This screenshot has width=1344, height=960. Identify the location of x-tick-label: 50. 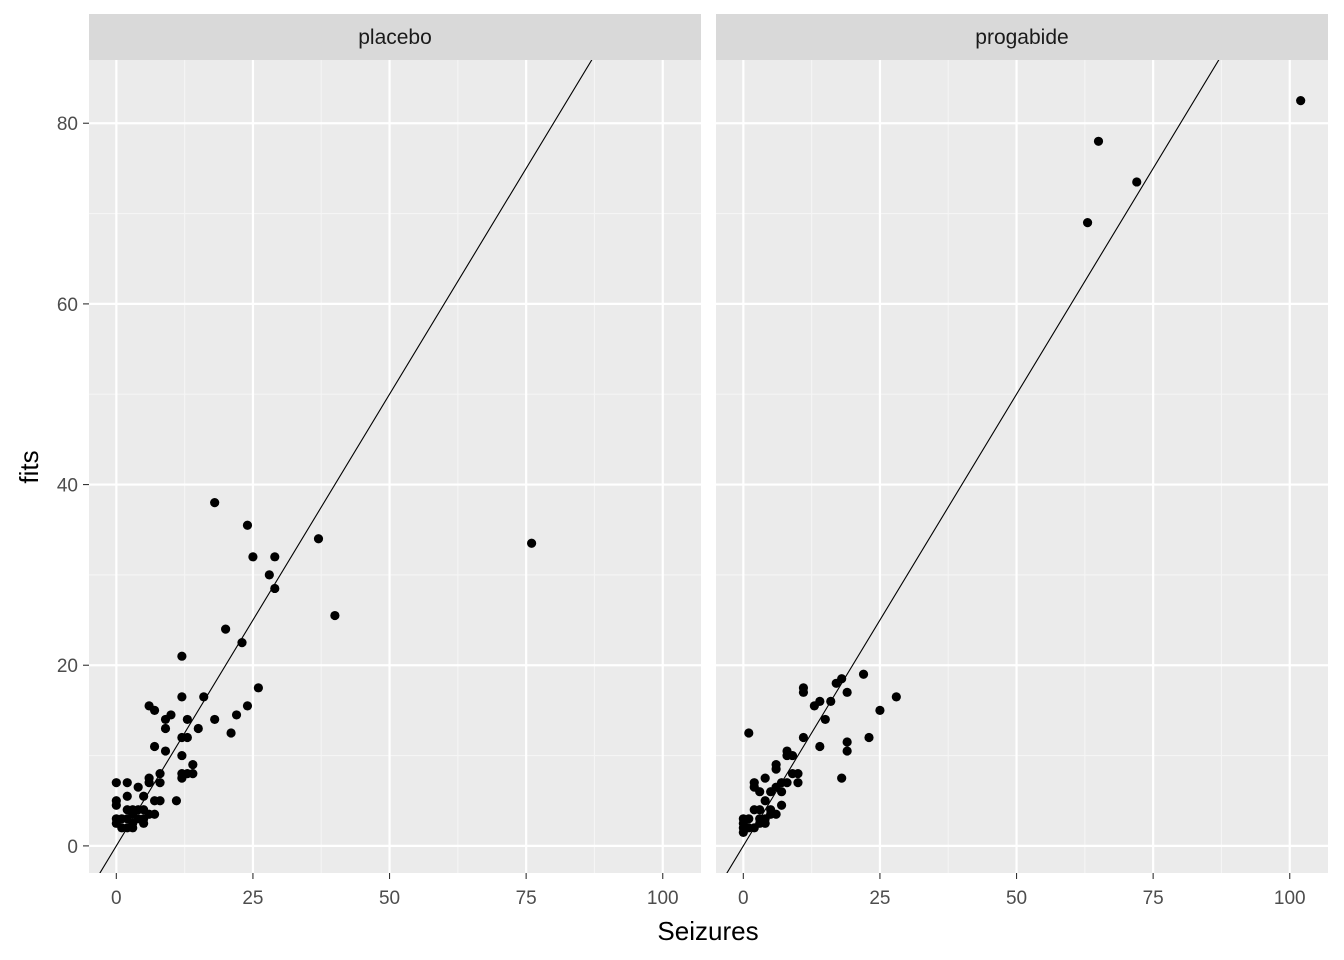
(1016, 898).